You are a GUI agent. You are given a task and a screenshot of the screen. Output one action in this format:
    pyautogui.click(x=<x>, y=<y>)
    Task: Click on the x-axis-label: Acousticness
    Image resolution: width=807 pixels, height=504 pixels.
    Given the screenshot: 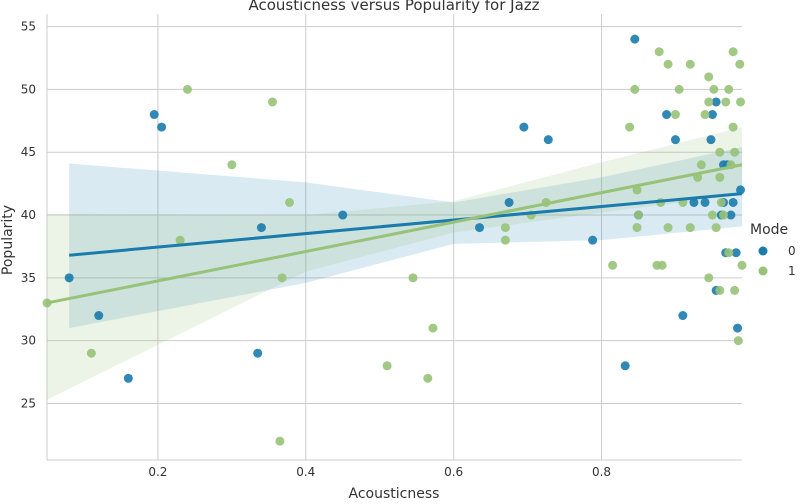 What is the action you would take?
    pyautogui.click(x=394, y=493)
    